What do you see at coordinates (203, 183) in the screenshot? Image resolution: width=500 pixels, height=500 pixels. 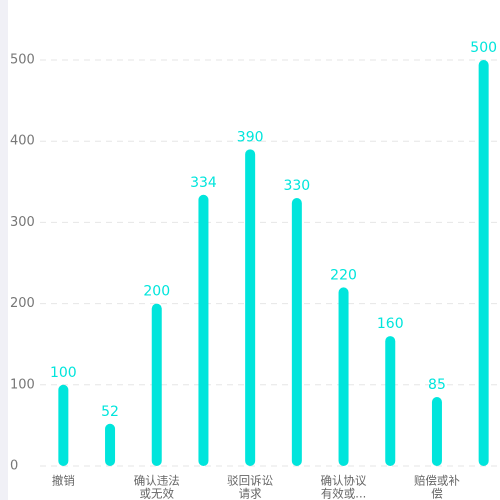 I see `value-label: 334` at bounding box center [203, 183].